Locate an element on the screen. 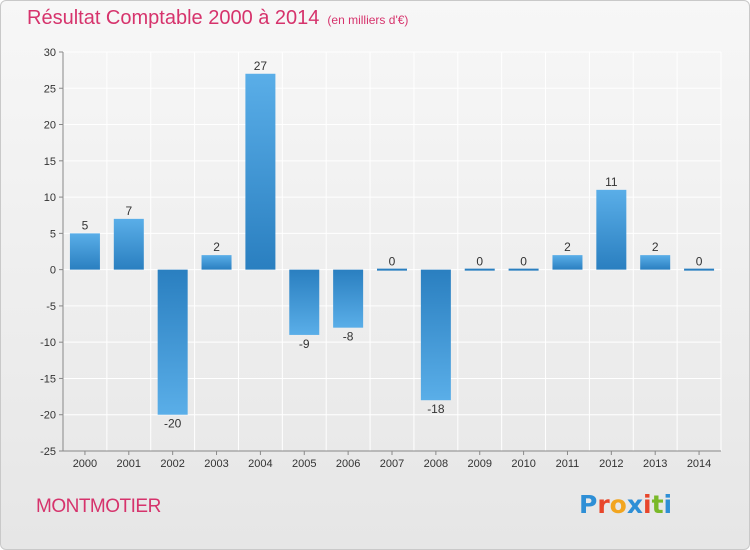 This screenshot has height=550, width=750. y-tick-label: -20 is located at coordinates (48, 416).